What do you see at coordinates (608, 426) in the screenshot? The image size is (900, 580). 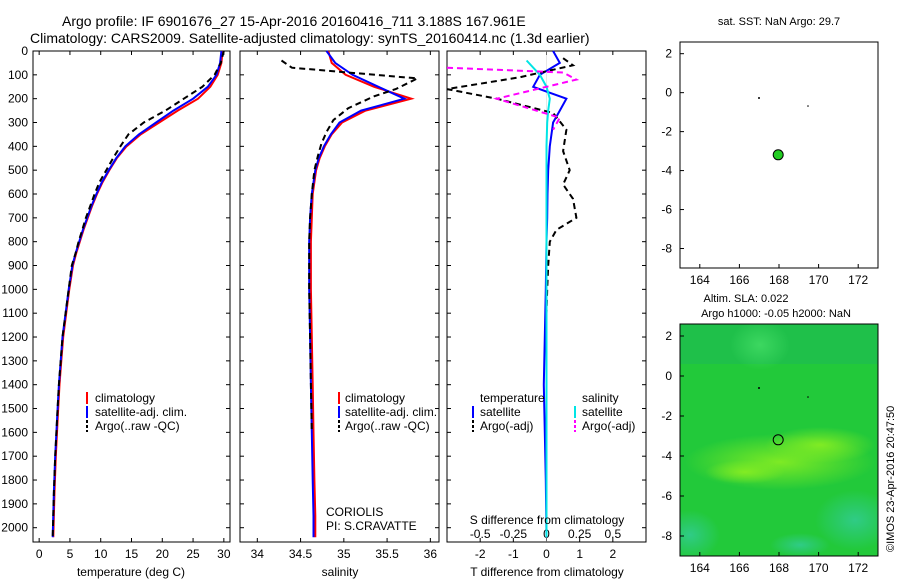 I see `legend-label-s-argo: Argo(-adj)` at bounding box center [608, 426].